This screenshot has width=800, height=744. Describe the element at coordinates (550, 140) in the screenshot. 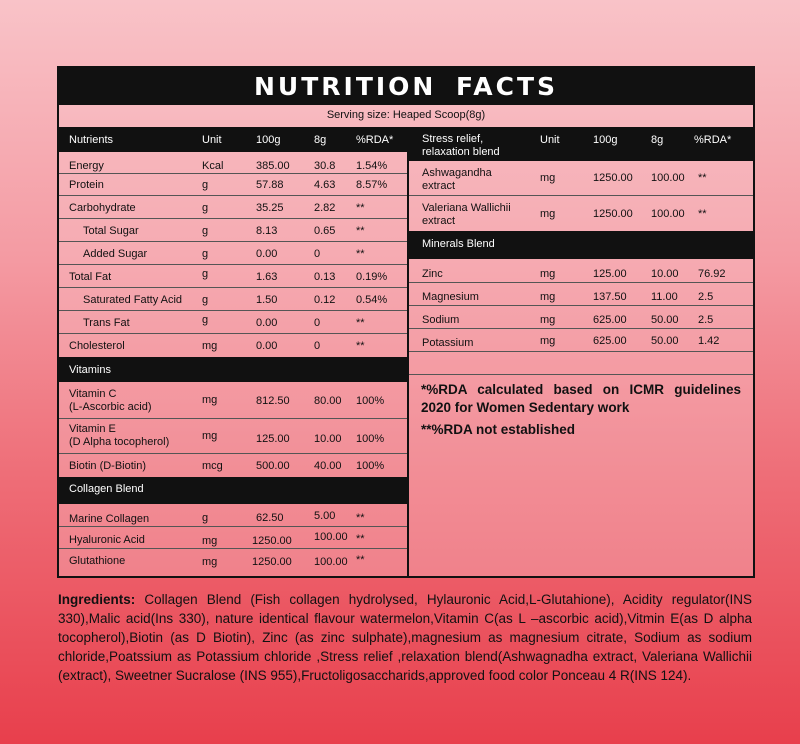

I see `col-header-unit: Unit` at that location.